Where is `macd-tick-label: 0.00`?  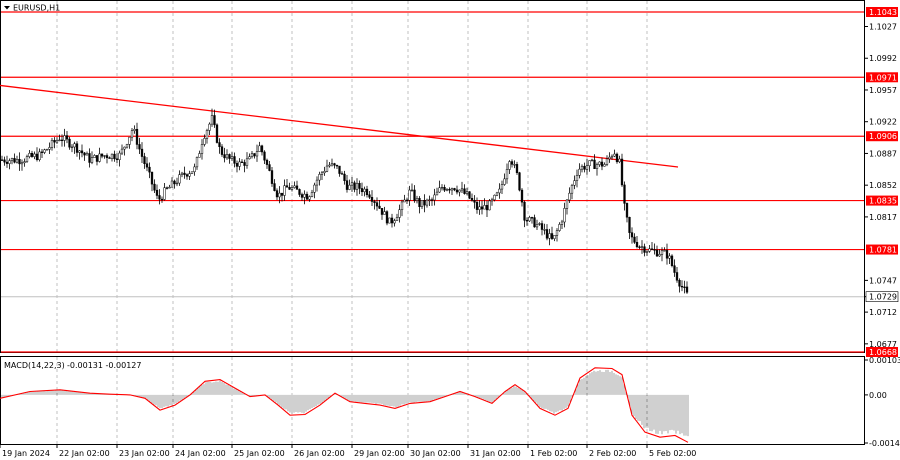 macd-tick-label: 0.00 is located at coordinates (878, 395).